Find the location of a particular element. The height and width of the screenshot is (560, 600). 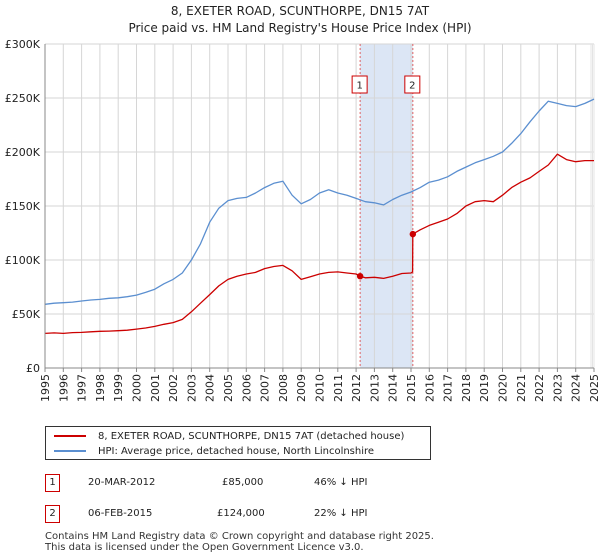

x-tick-label: 2012 is located at coordinates (356, 388).